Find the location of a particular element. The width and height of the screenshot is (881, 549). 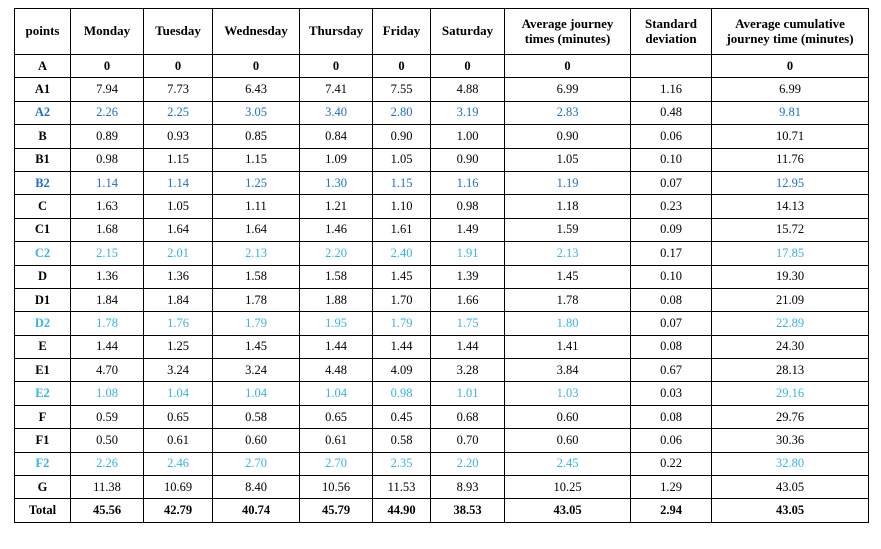

cell: 3.19 is located at coordinates (467, 113).